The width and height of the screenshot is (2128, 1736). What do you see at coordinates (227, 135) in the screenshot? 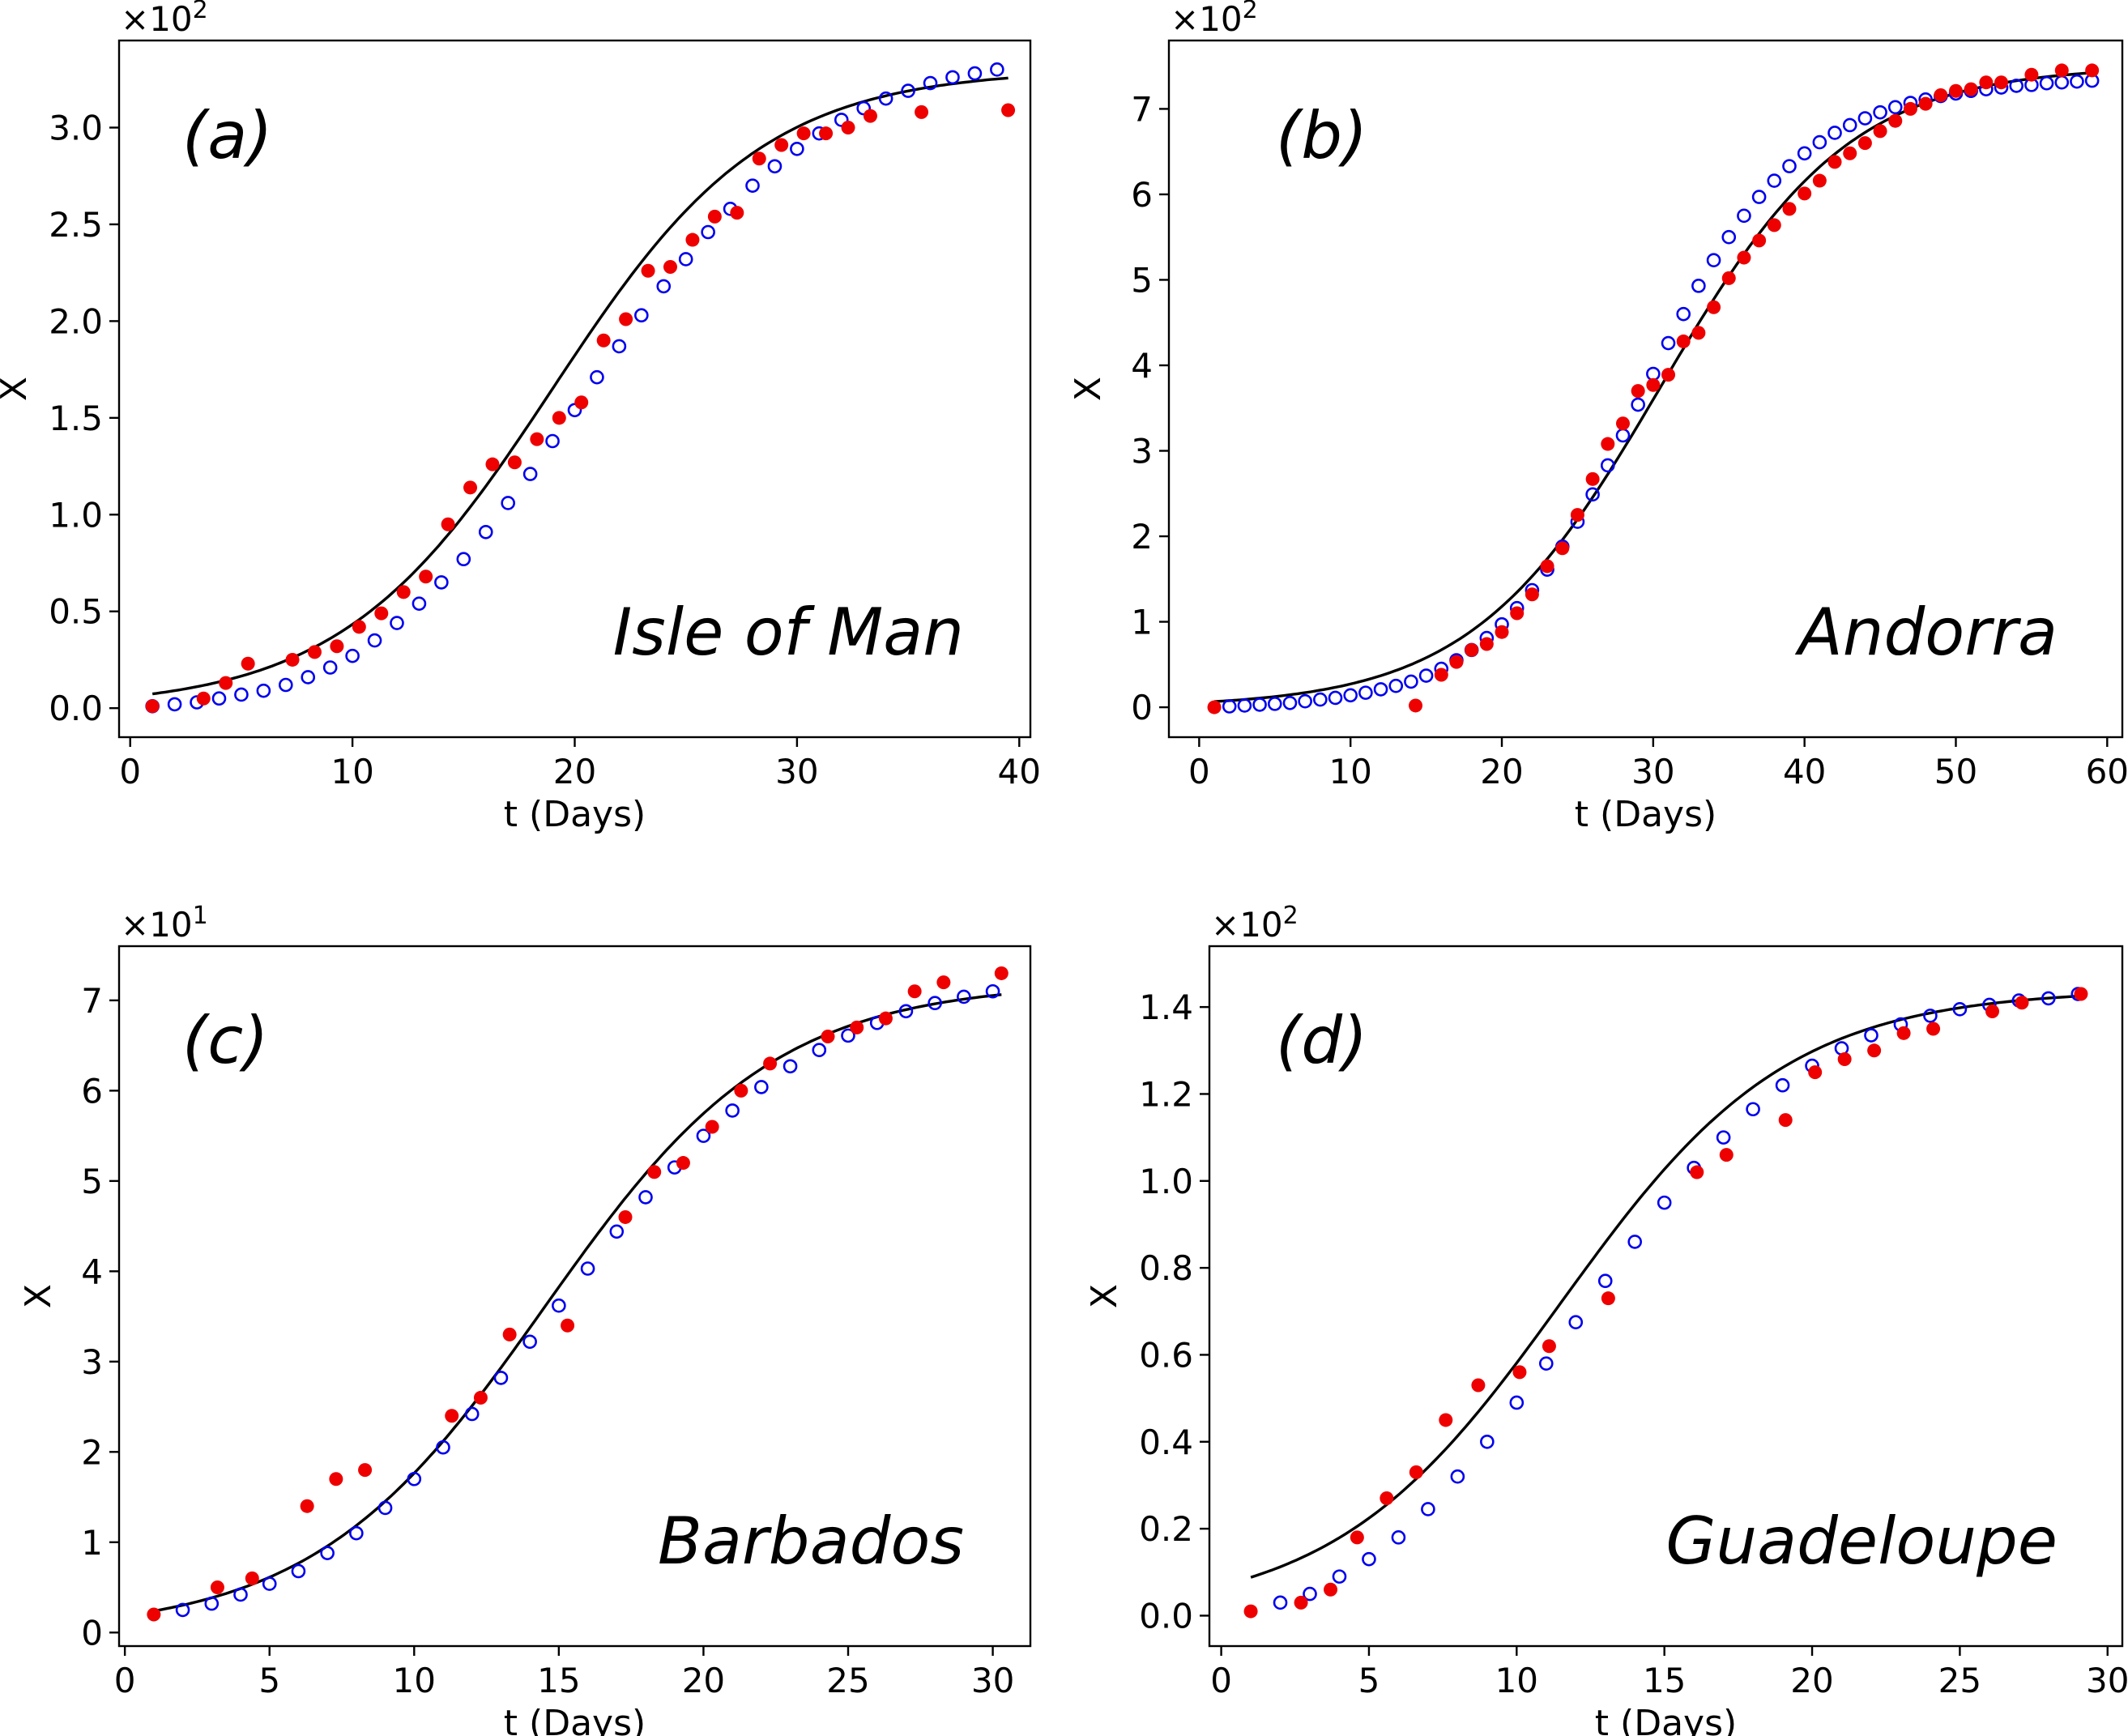
I see `panel-label: (a)` at bounding box center [227, 135].